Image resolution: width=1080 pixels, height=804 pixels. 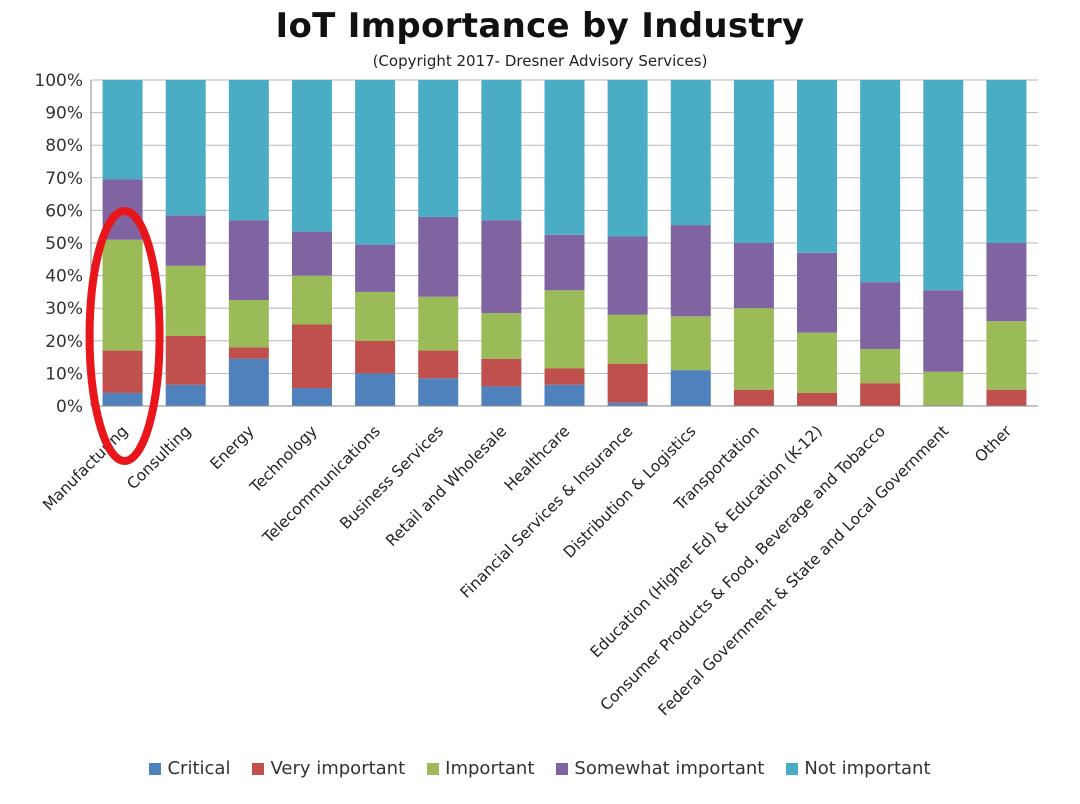 What do you see at coordinates (338, 768) in the screenshot?
I see `legend-label: Very important` at bounding box center [338, 768].